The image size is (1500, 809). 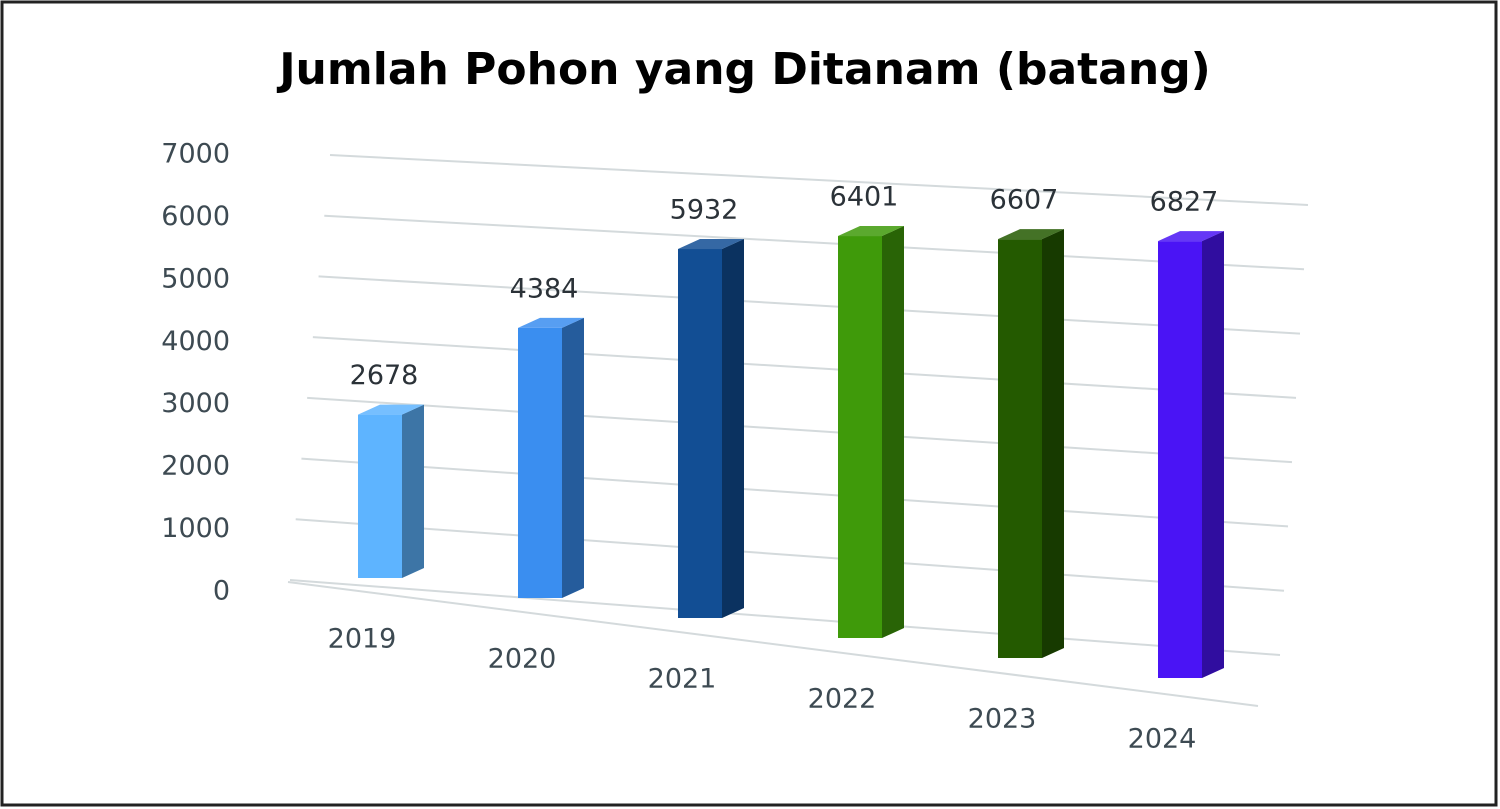 What do you see at coordinates (195, 403) in the screenshot?
I see `y-tick-label: 3000` at bounding box center [195, 403].